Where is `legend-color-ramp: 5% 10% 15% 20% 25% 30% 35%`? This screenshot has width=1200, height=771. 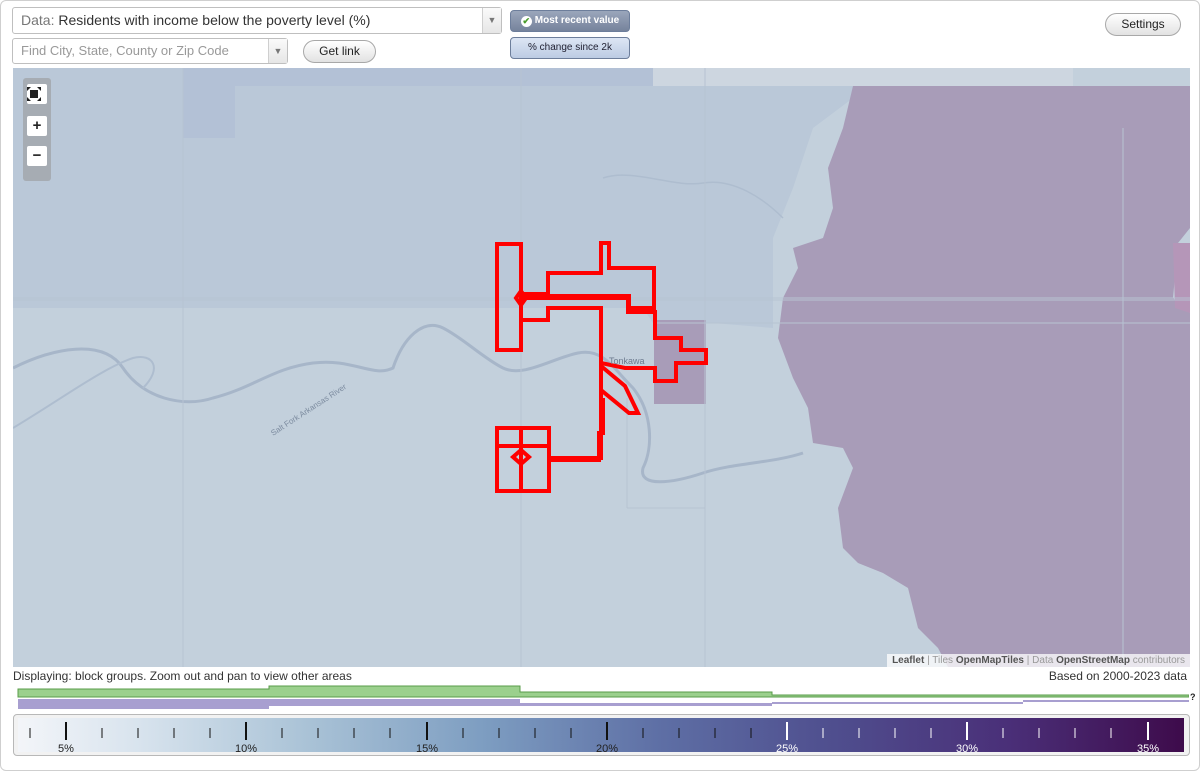
legend-color-ramp: 5% 10% 15% 20% 25% 30% 35% is located at coordinates (601, 736).